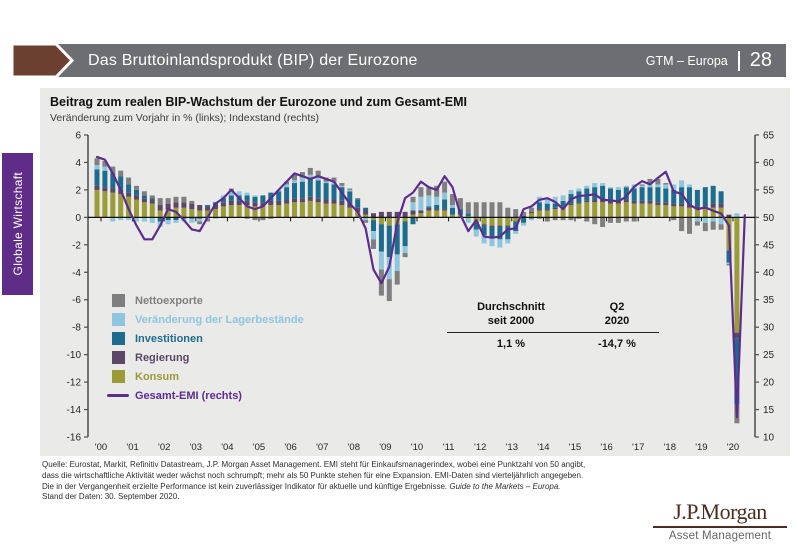  I want to click on right-axis-tick-label: 25, so click(769, 355).